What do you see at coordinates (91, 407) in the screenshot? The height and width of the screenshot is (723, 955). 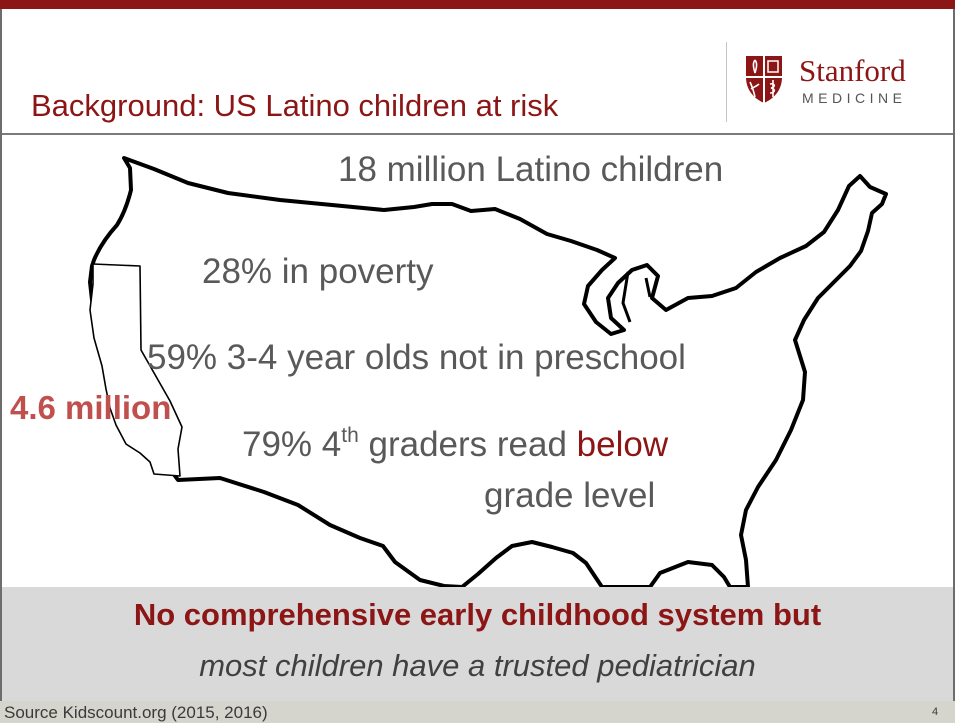 I see `california-label: 4.6 million` at bounding box center [91, 407].